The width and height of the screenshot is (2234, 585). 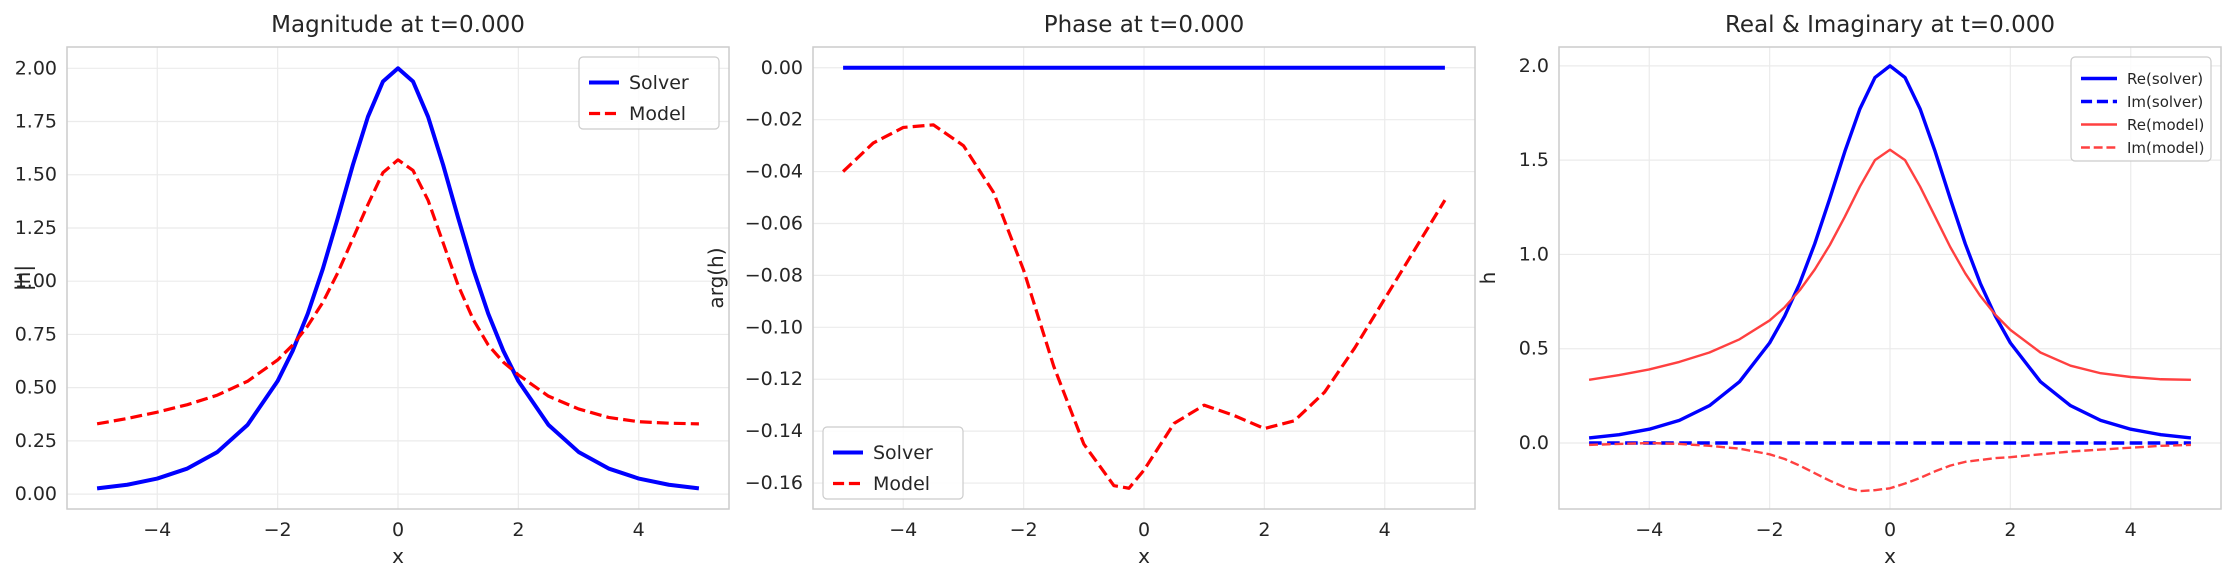 I want to click on series-line-re-model, so click(x=1889, y=265).